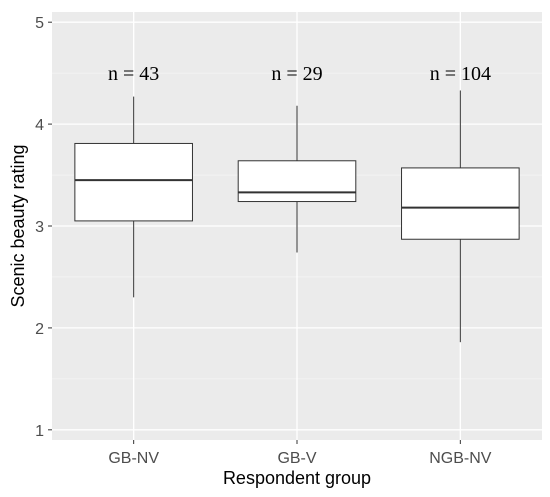  Describe the element at coordinates (39, 125) in the screenshot. I see `y-tick-label: 4` at that location.